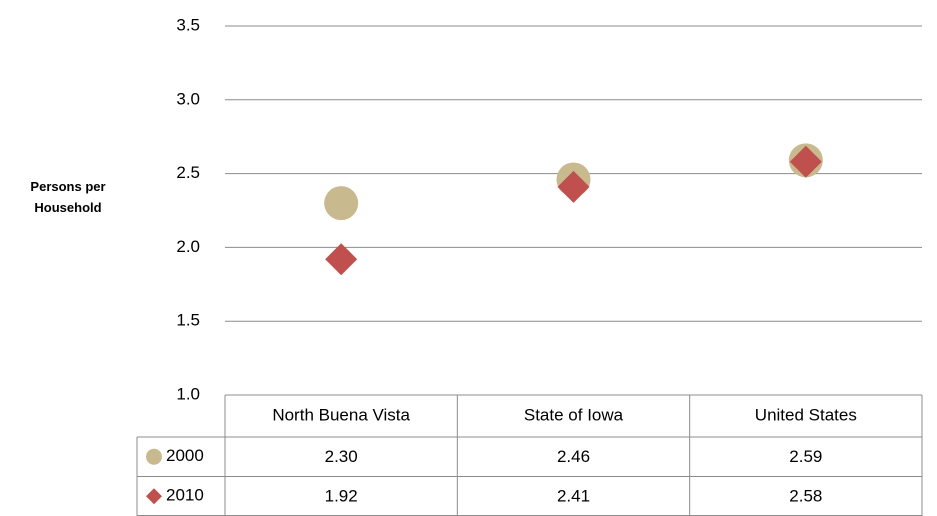 The width and height of the screenshot is (937, 516). Describe the element at coordinates (188, 24) in the screenshot. I see `y-tick-label: 3.5` at that location.